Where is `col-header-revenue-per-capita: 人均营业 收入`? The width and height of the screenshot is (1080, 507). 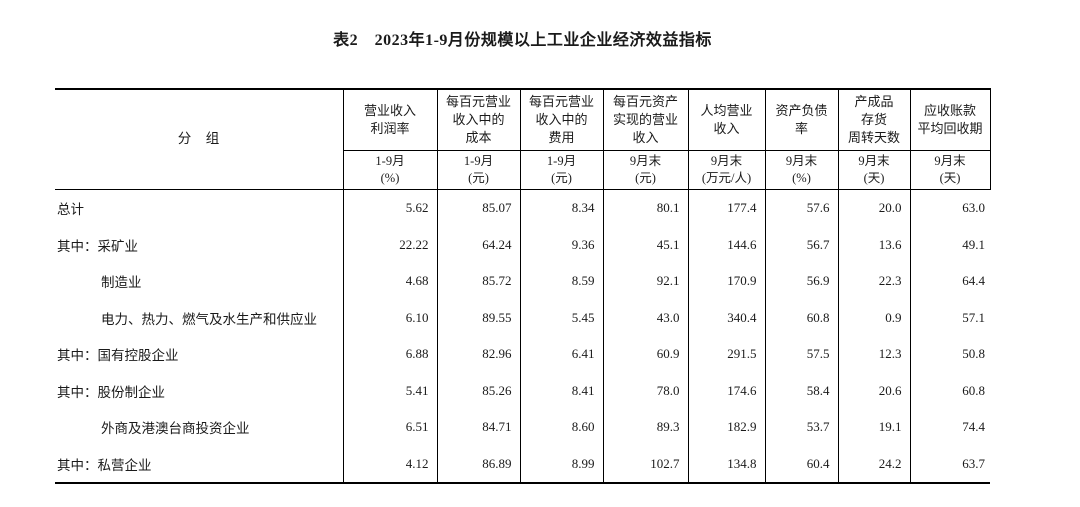 col-header-revenue-per-capita: 人均营业 收入 is located at coordinates (726, 120).